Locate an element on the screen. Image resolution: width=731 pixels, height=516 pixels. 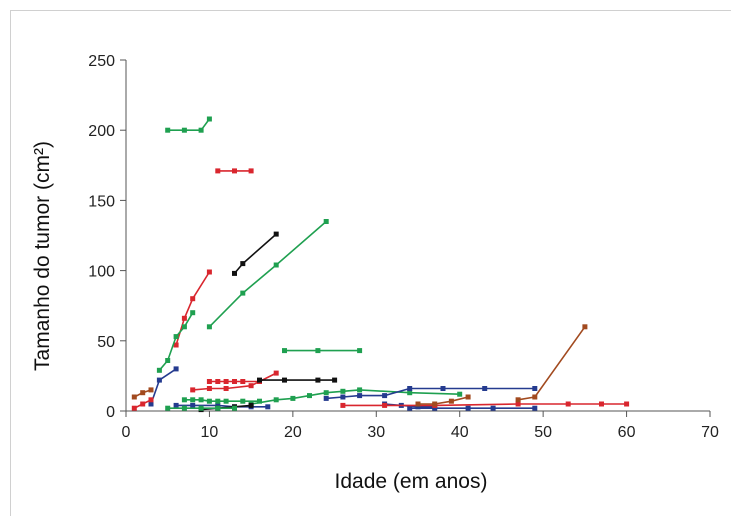
frame-border-left is located at coordinates (10, 263).